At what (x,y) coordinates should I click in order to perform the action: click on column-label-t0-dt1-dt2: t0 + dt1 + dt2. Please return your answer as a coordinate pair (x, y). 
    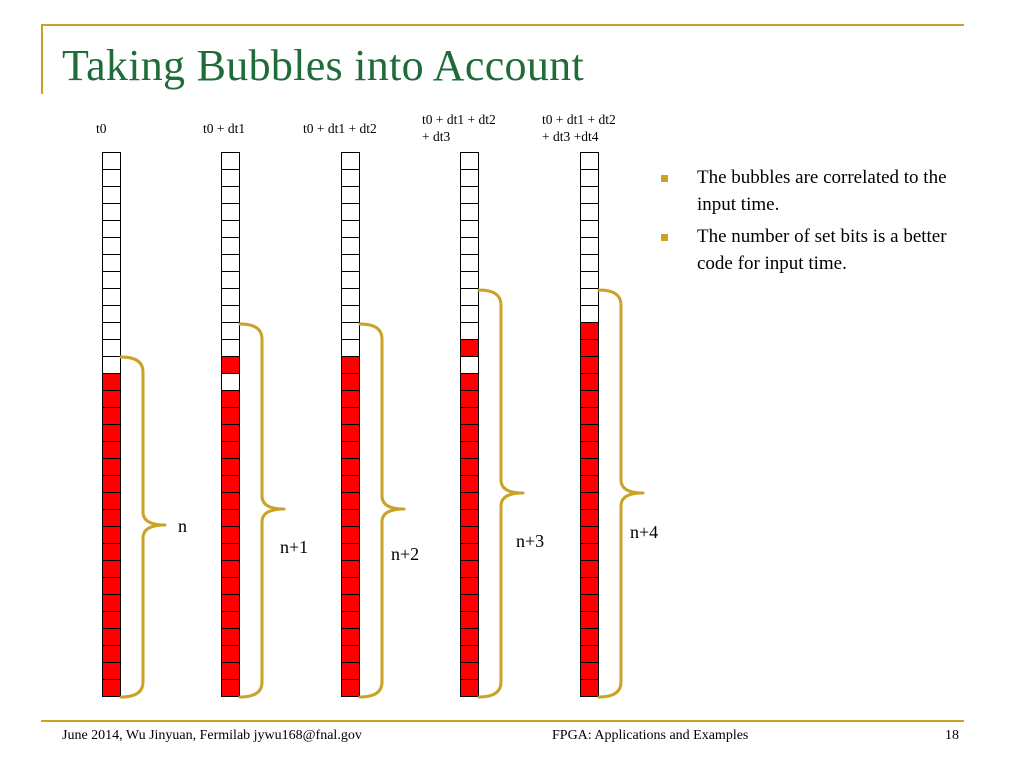
    Looking at the image, I should click on (340, 128).